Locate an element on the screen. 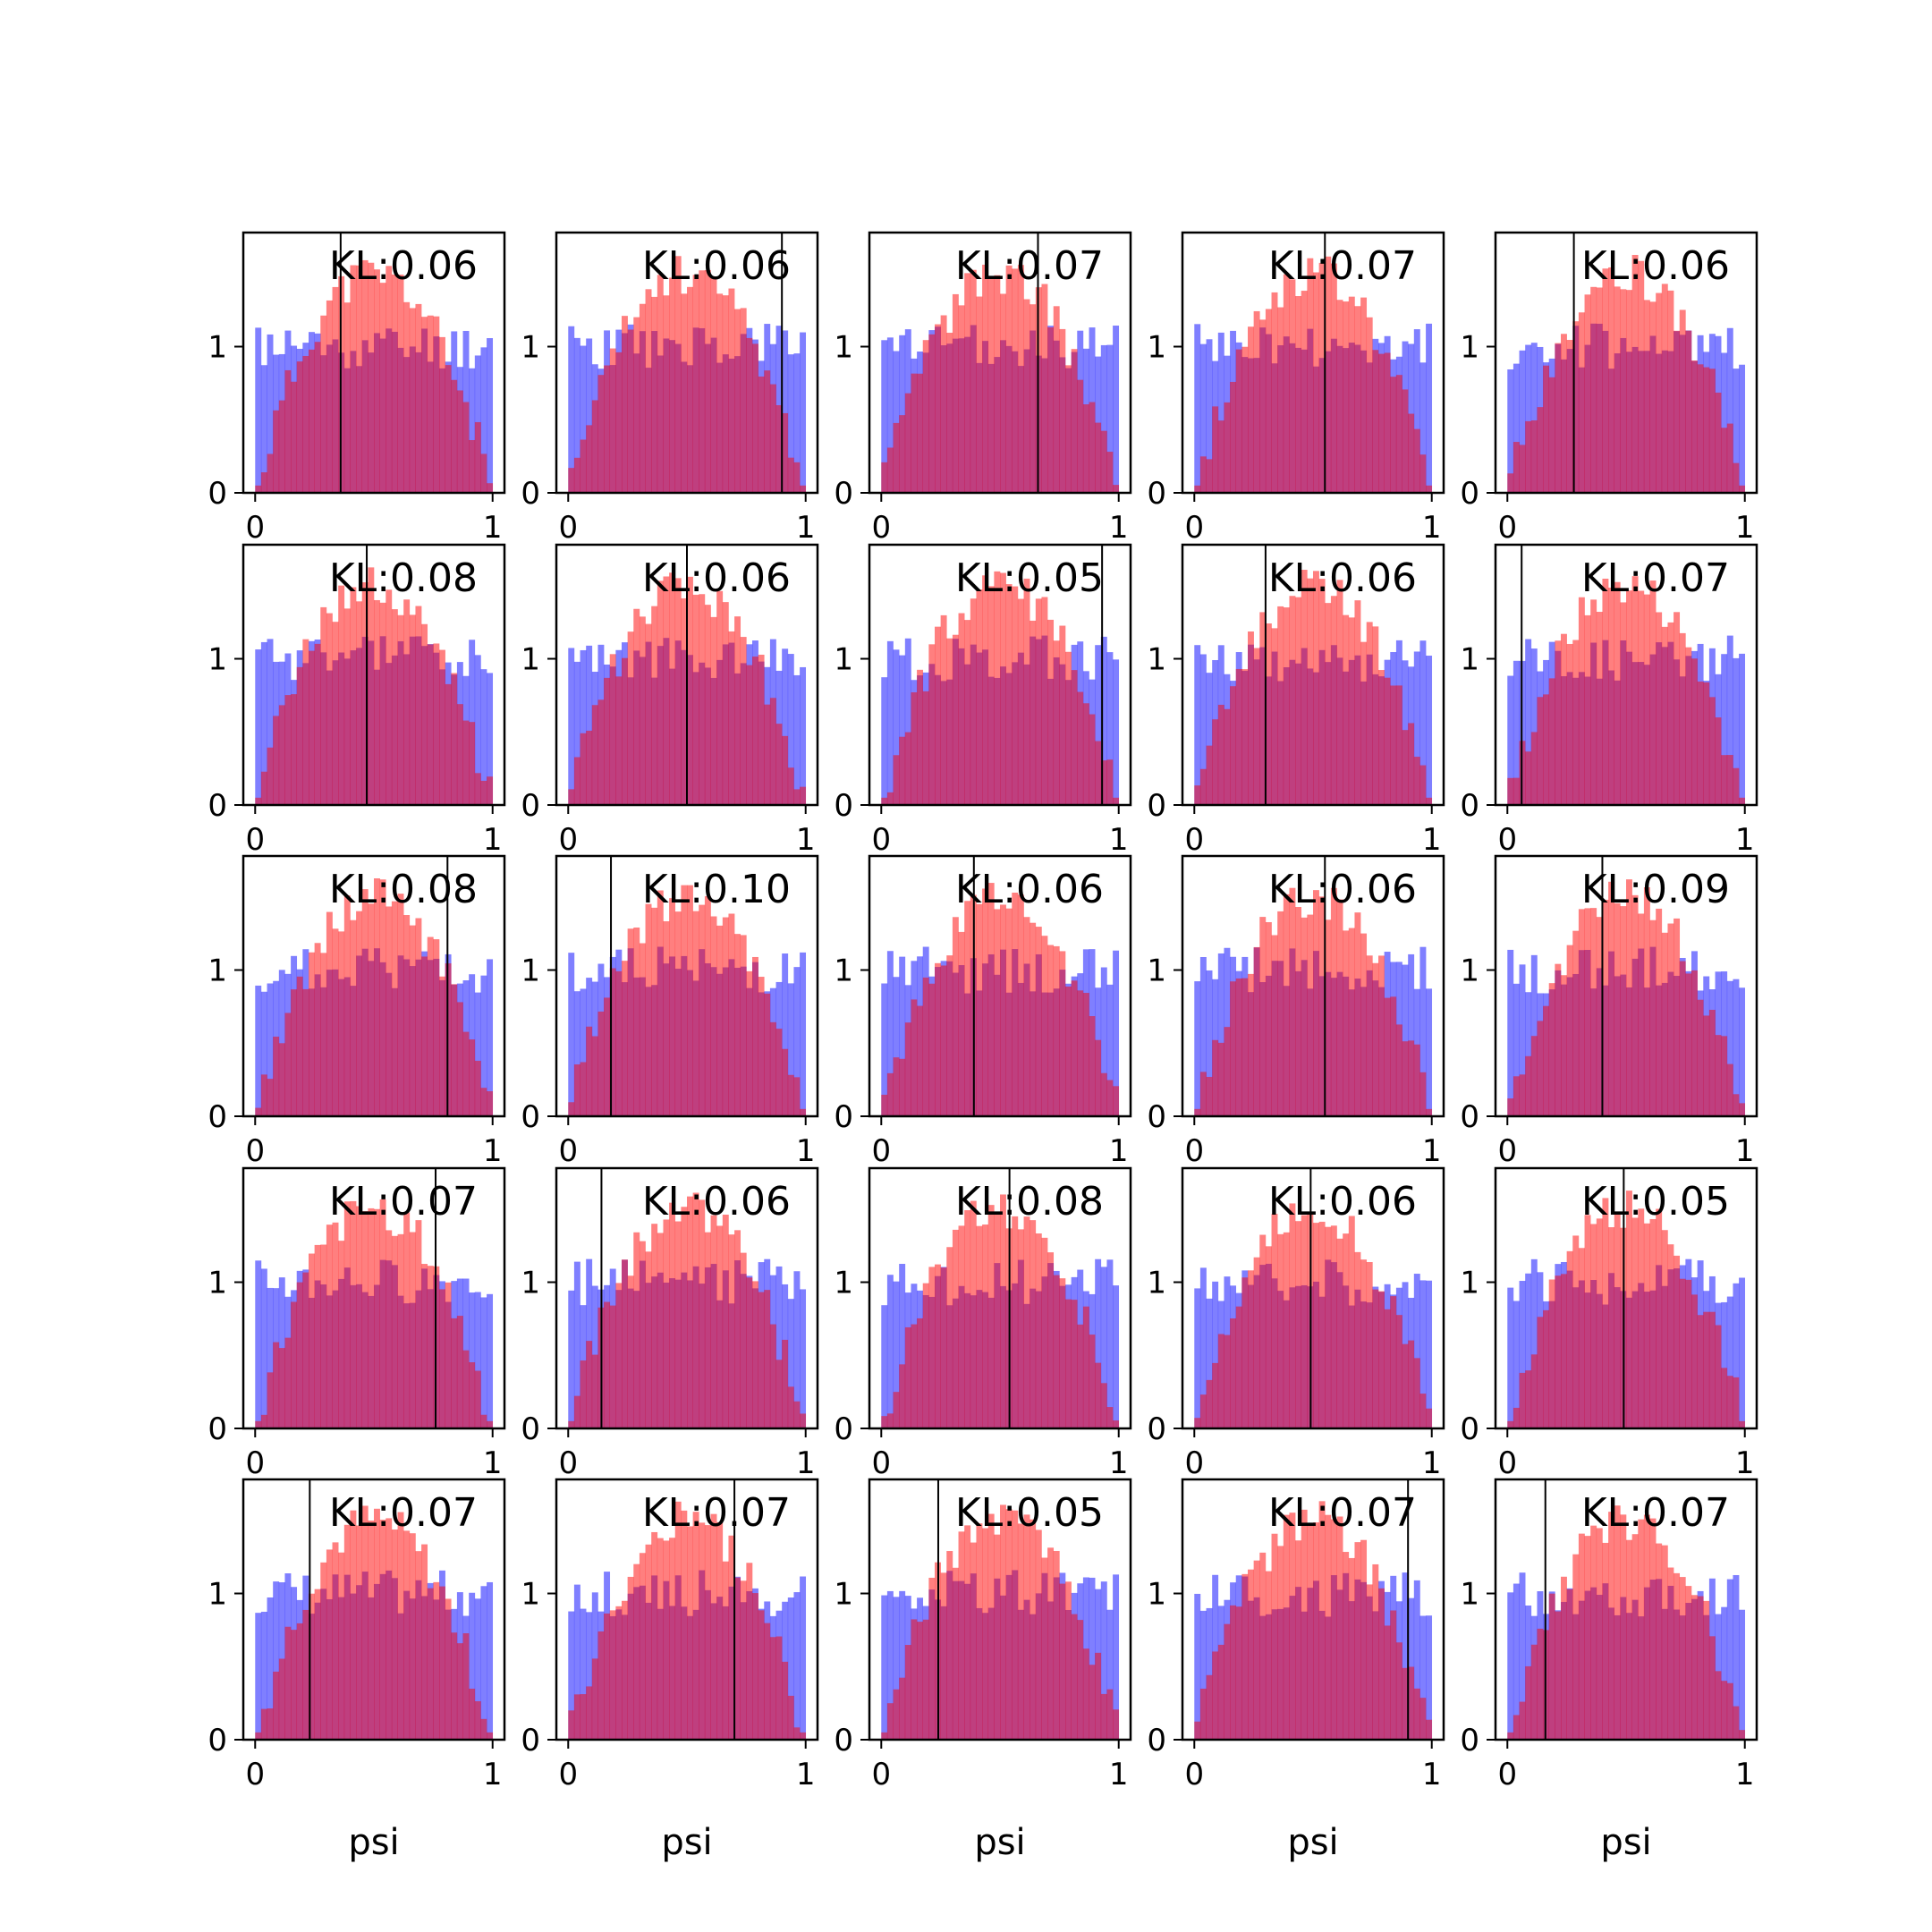 The width and height of the screenshot is (1932, 1932). subplot-20: 0 1 0 1 KL:0.05 is located at coordinates (1609, 1323).